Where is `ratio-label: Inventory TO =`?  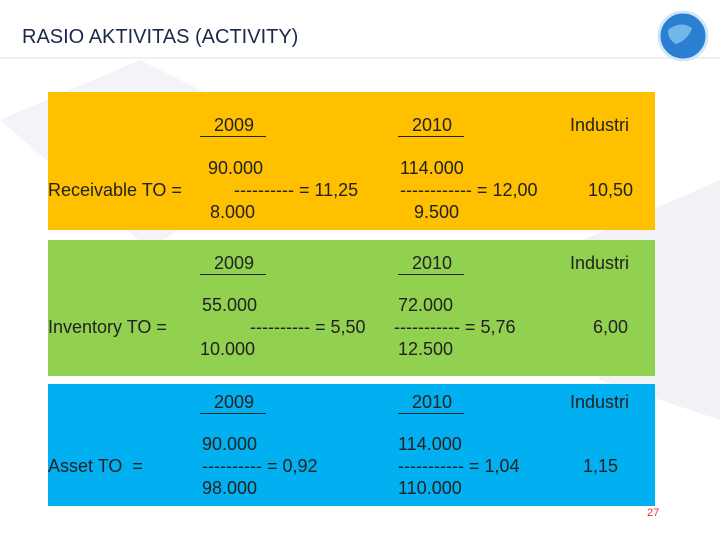
ratio-label: Inventory TO = is located at coordinates (107, 327).